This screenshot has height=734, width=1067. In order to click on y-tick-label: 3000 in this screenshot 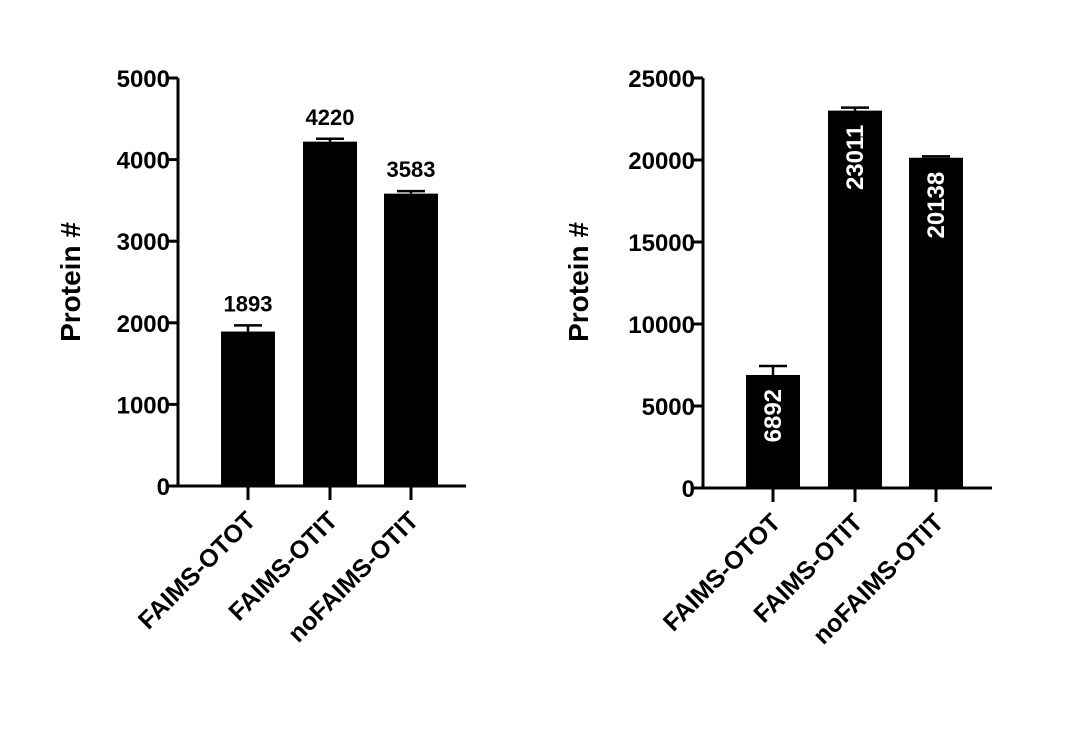, I will do `click(143, 242)`.